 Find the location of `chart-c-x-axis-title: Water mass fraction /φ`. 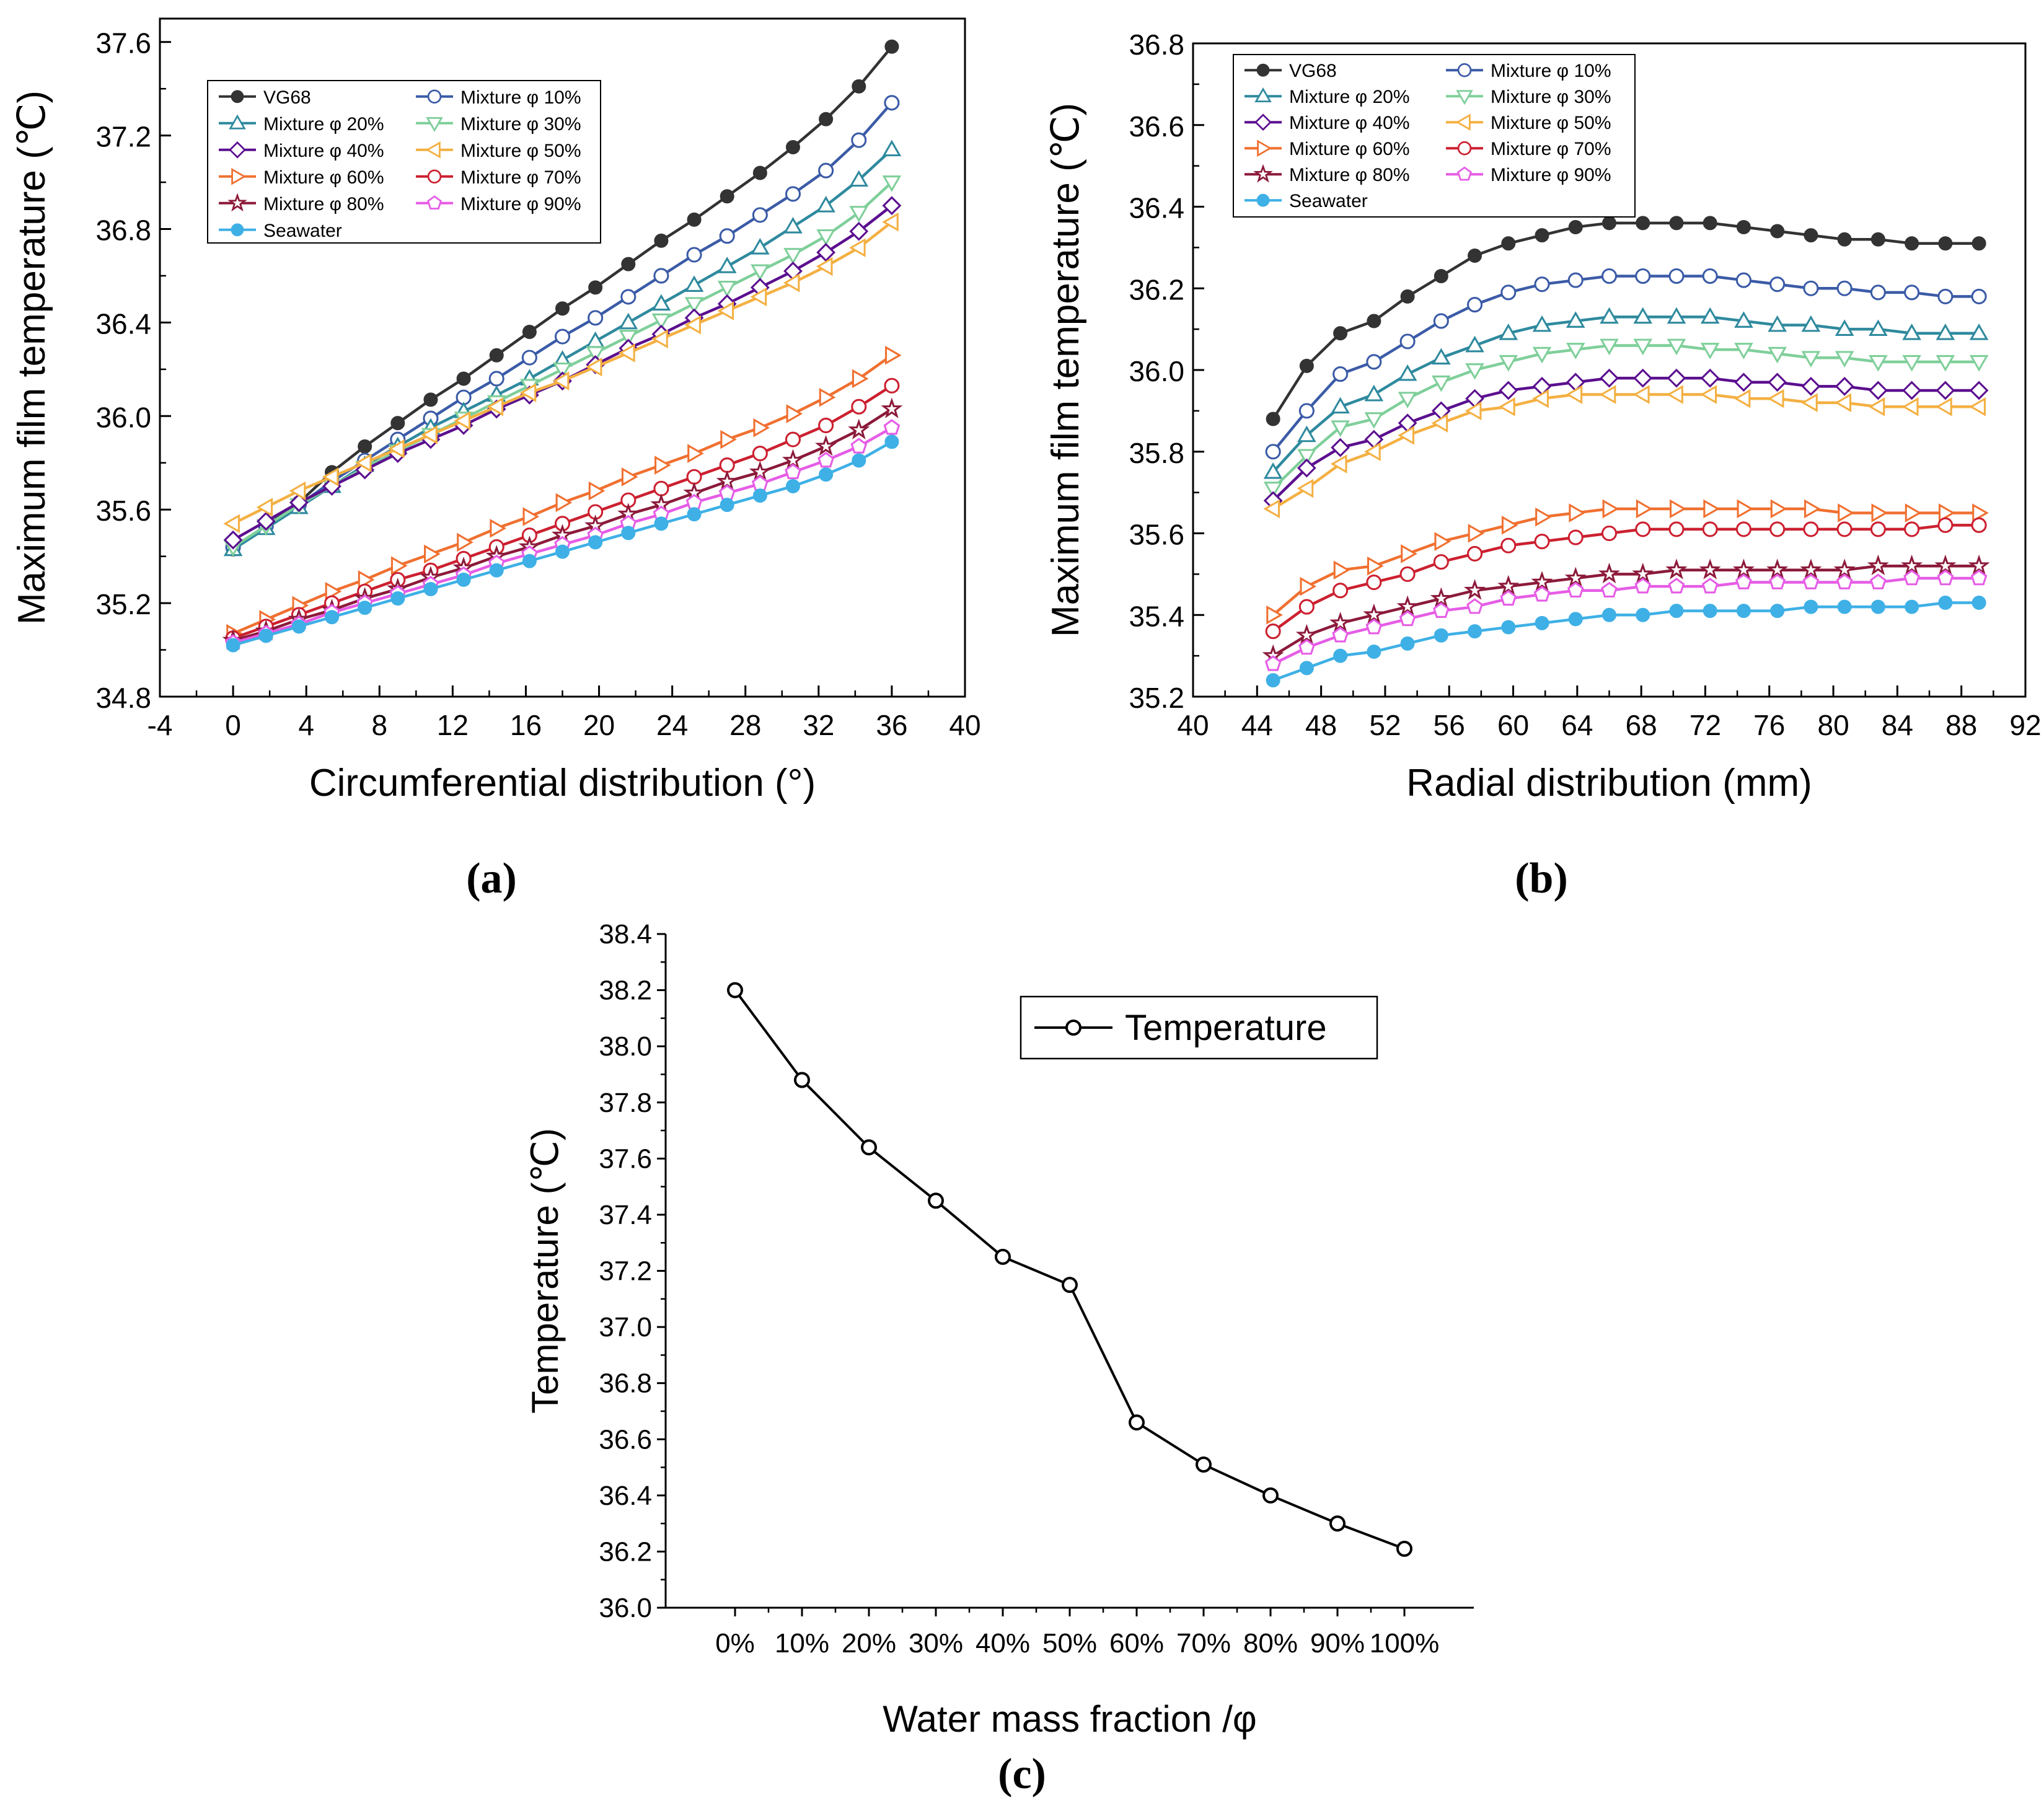

chart-c-x-axis-title: Water mass fraction /φ is located at coordinates (1070, 1719).